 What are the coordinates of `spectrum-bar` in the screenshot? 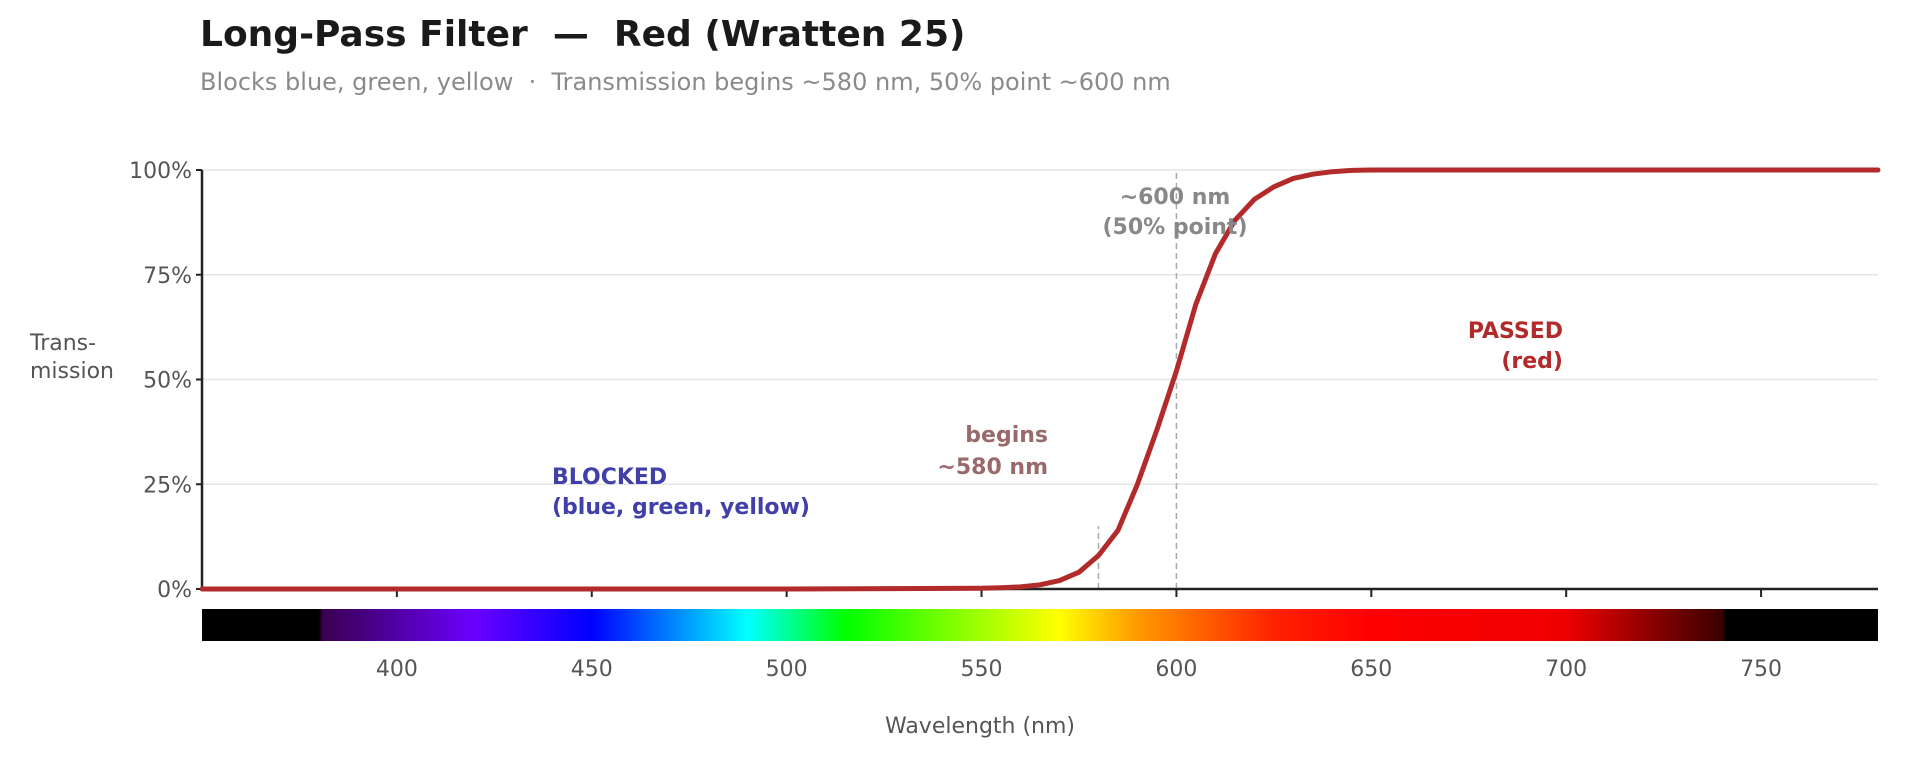 It's located at (1040, 625).